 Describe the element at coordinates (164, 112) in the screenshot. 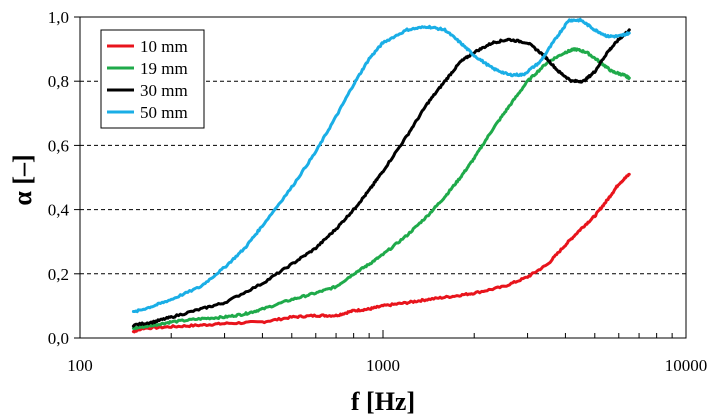

I see `legend-label: 50 mm` at that location.